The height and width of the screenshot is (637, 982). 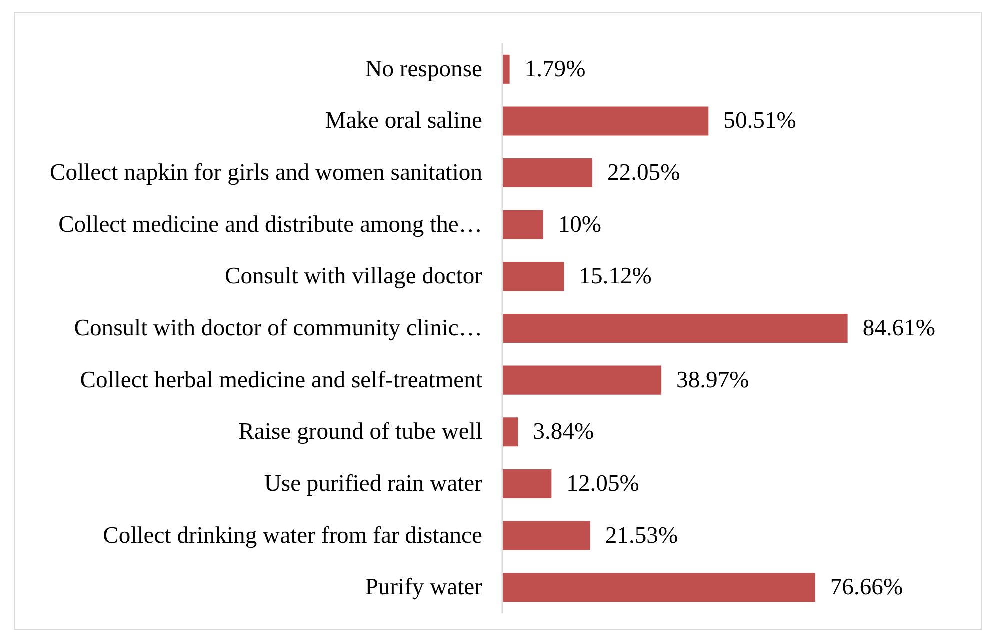 I want to click on y-tick-label: Purify water, so click(x=424, y=587).